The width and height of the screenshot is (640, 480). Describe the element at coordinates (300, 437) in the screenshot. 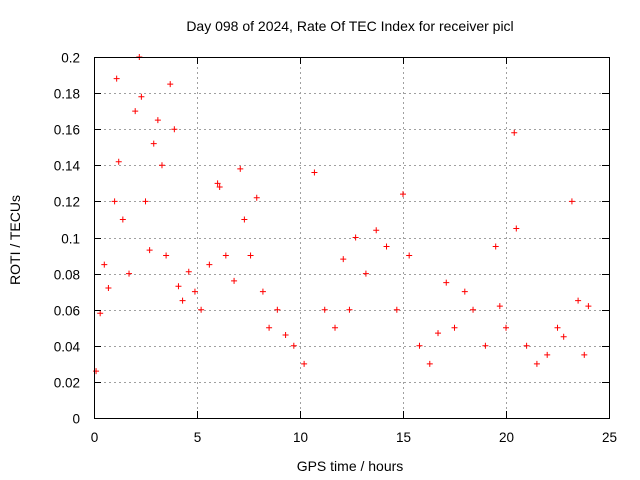

I see `x-tick-label: 10` at that location.